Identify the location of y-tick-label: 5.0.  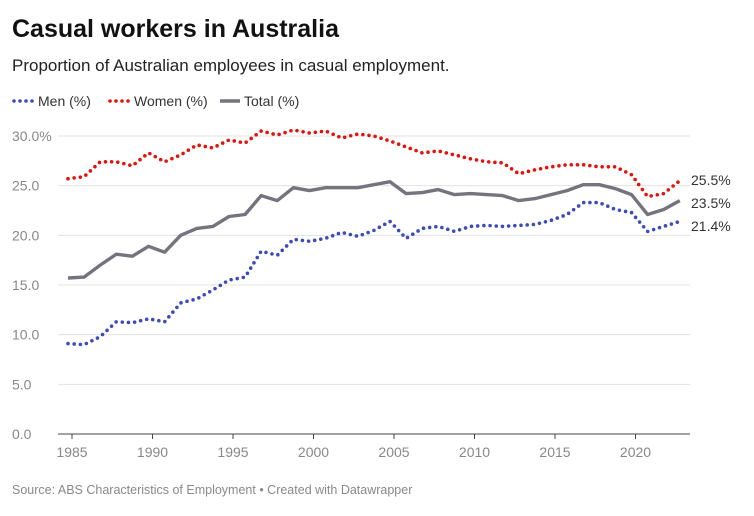
(22, 384).